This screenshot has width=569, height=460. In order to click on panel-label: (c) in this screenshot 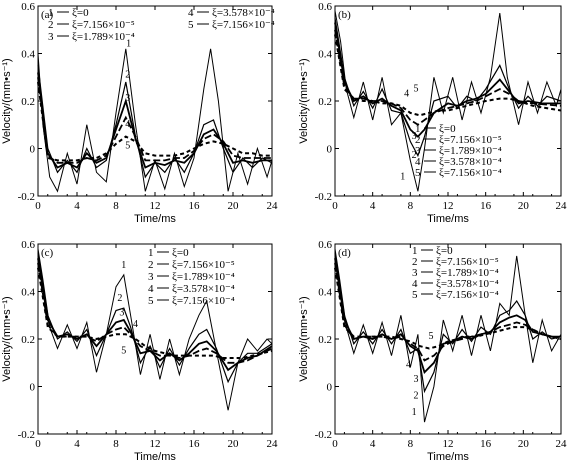, I will do `click(47, 253)`.